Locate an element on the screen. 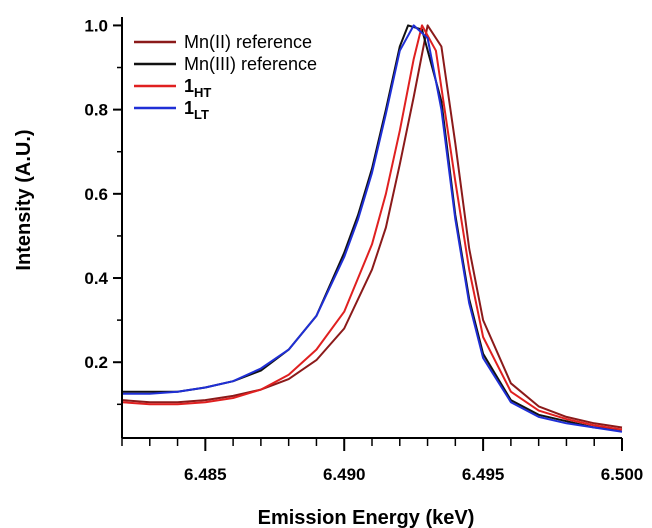 The height and width of the screenshot is (528, 652). y-tick-label: 0.6 is located at coordinates (96, 194).